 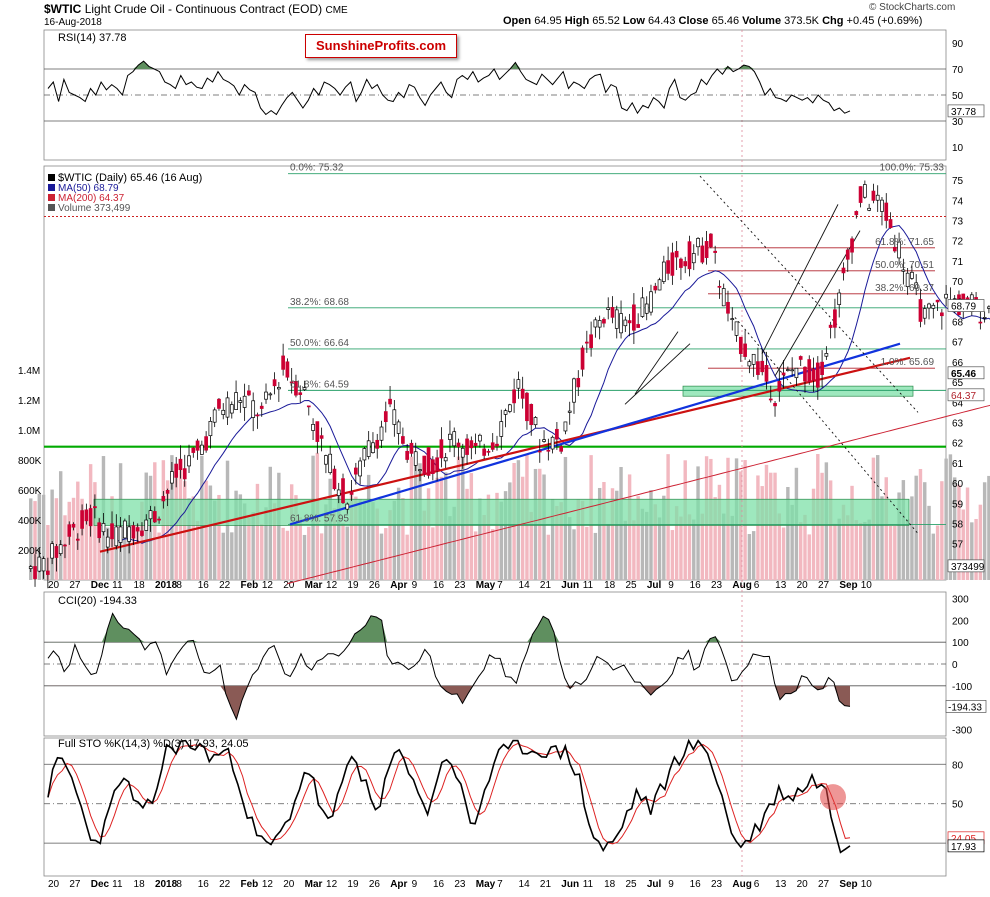 I want to click on x-axis-label: 18, so click(x=140, y=585).